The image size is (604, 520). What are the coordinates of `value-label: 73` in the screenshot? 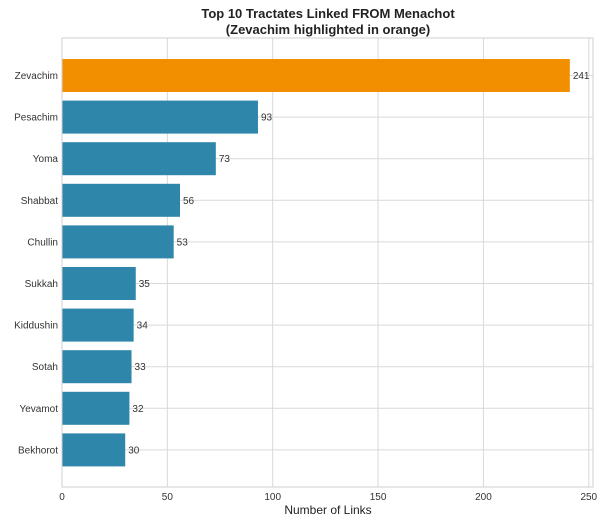 It's located at (225, 159).